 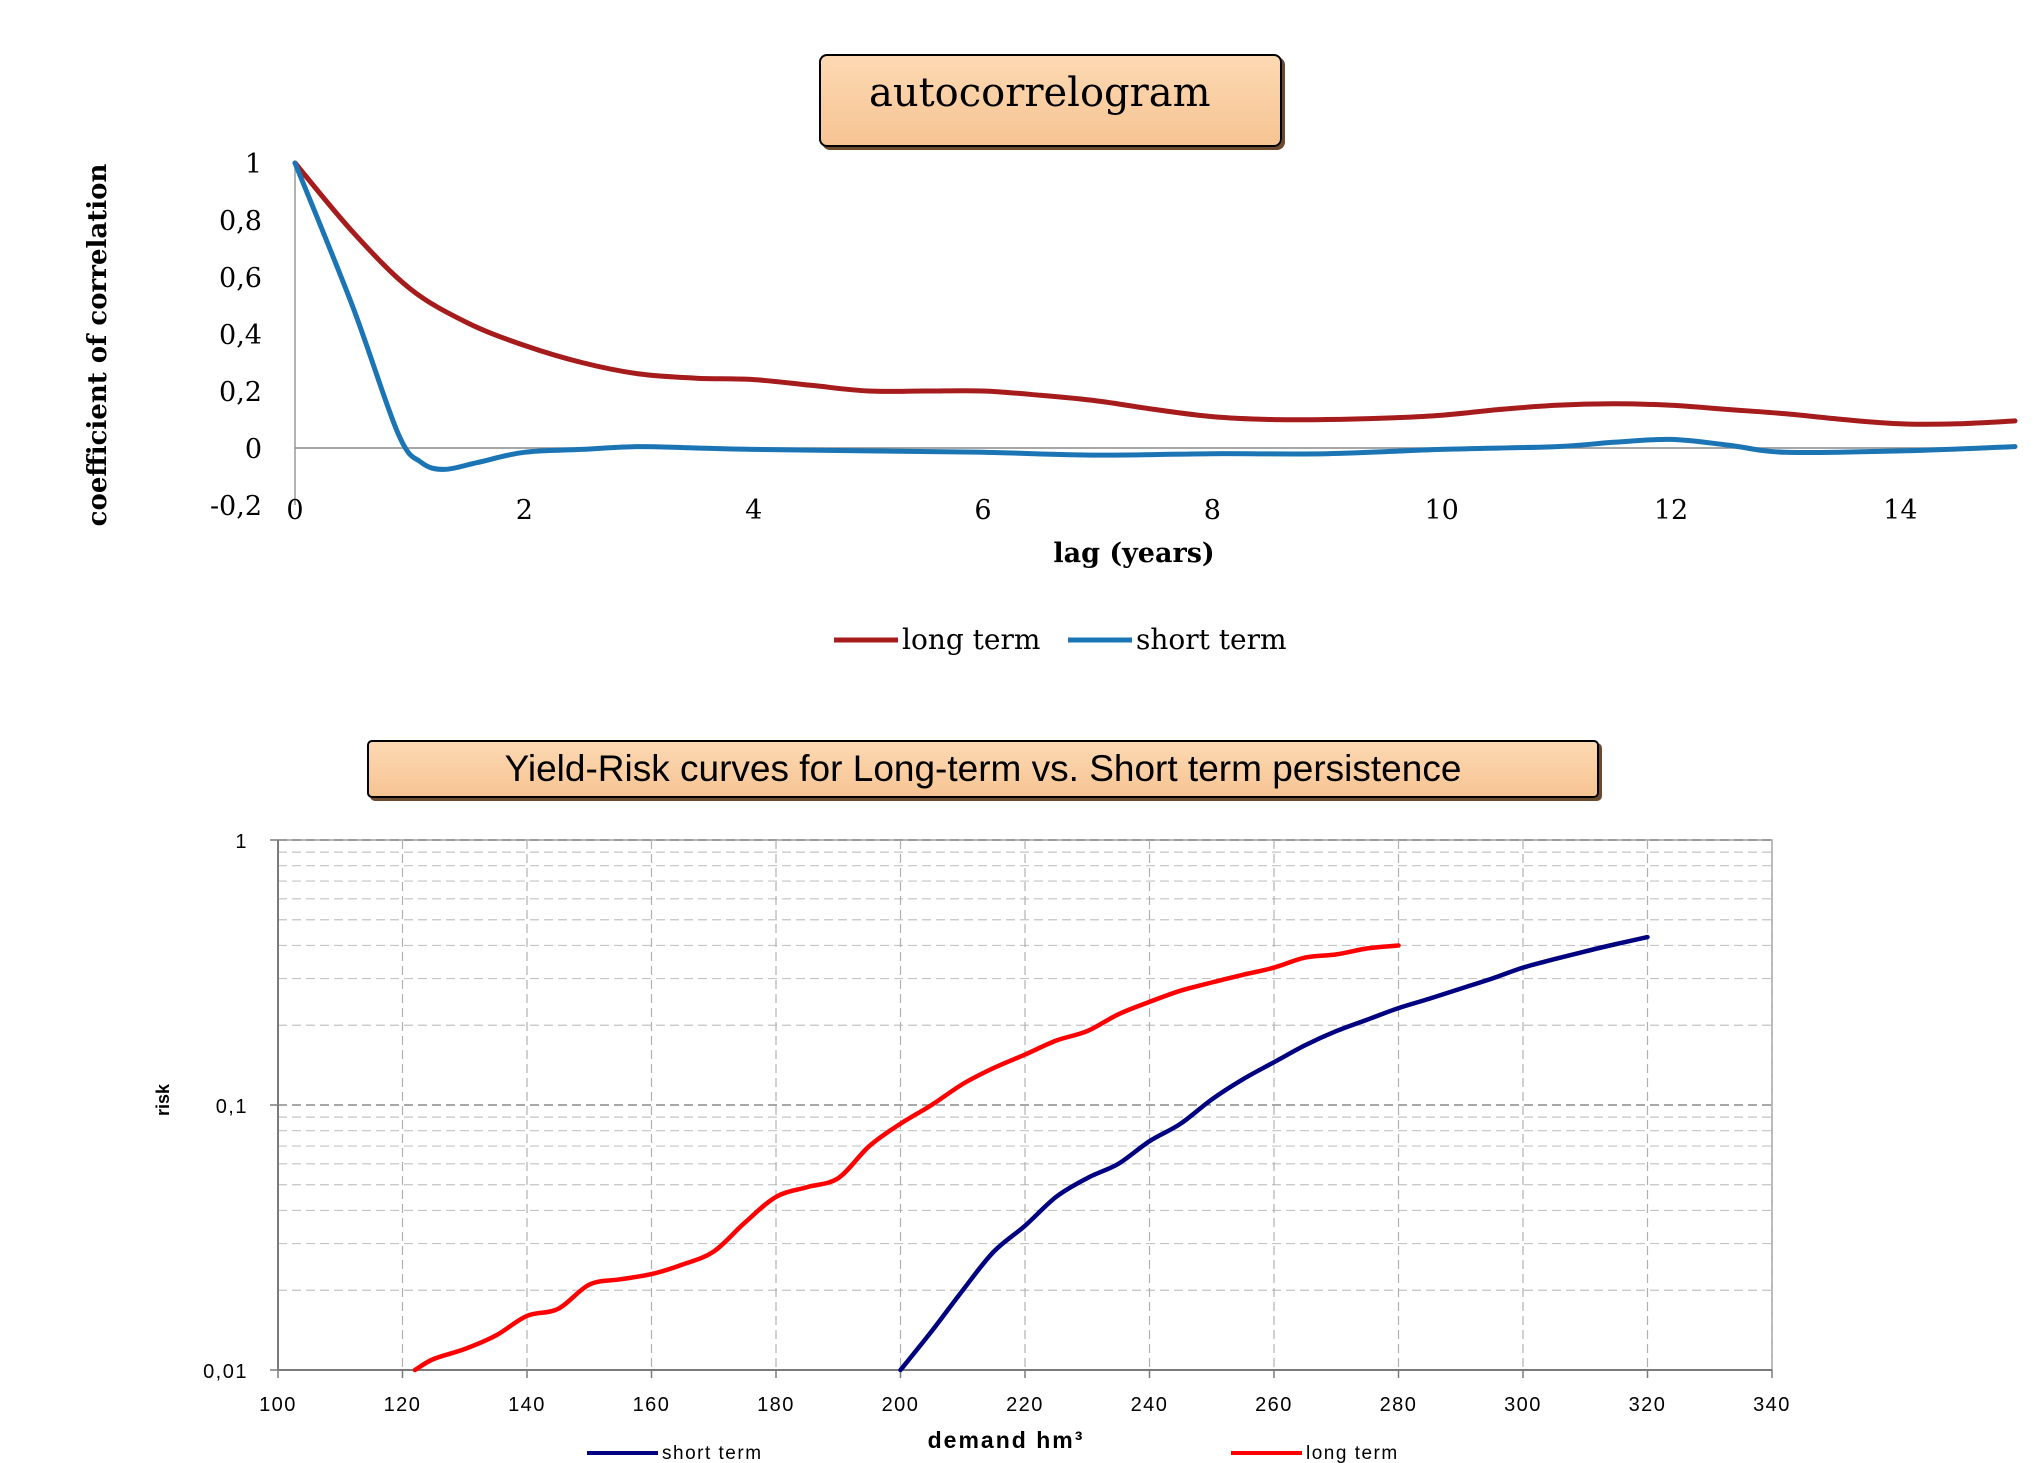 What do you see at coordinates (1274, 1153) in the screenshot?
I see `series-line-short-term` at bounding box center [1274, 1153].